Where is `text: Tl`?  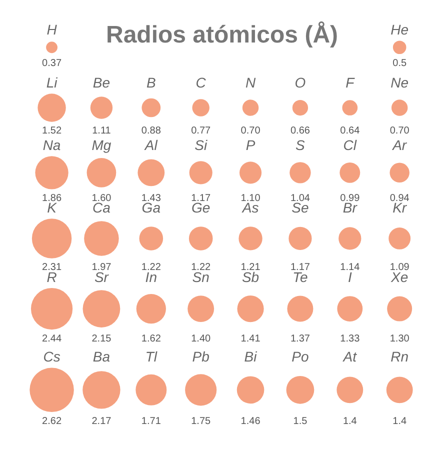
text: Tl is located at coordinates (151, 356).